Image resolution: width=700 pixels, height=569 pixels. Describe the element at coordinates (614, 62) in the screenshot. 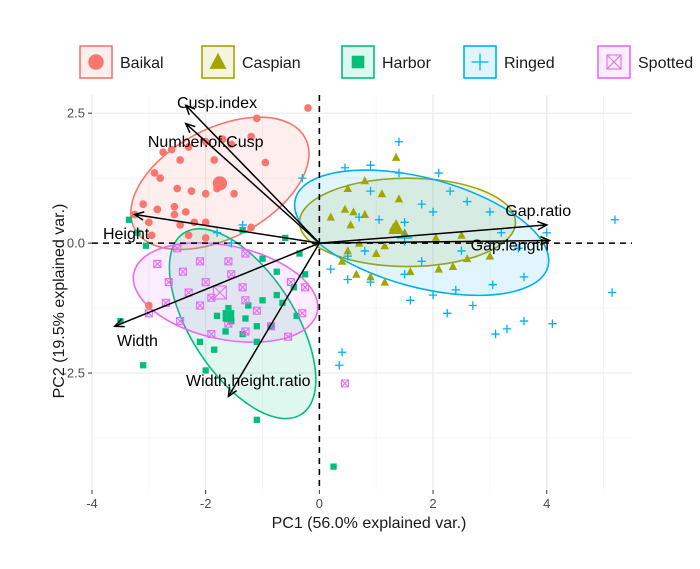

I see `legend-key` at that location.